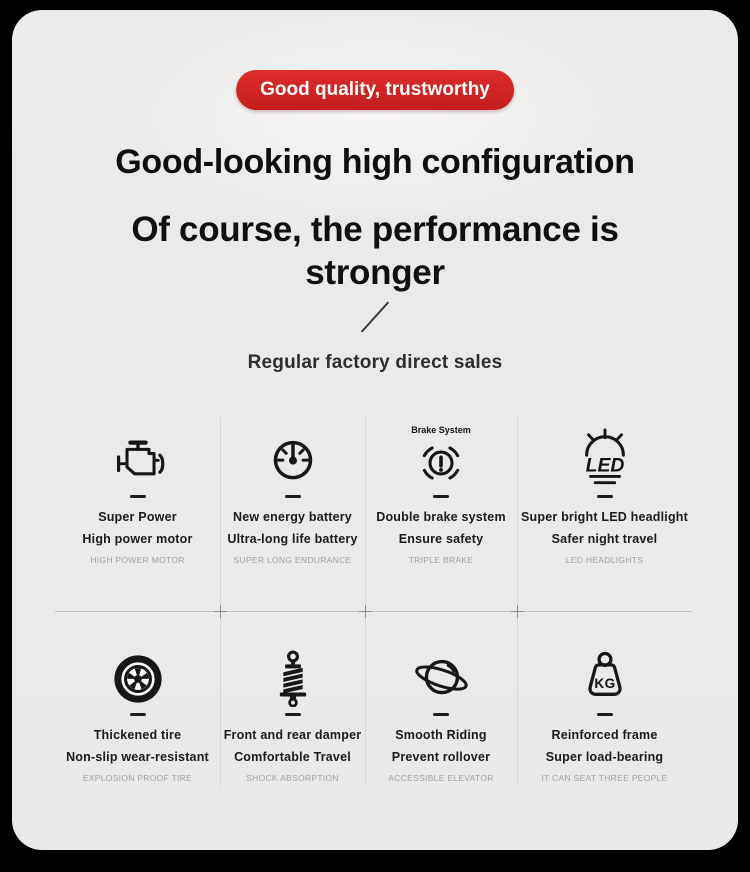 The image size is (750, 872). What do you see at coordinates (604, 466) in the screenshot?
I see `led-icon-text: LED` at bounding box center [604, 466].